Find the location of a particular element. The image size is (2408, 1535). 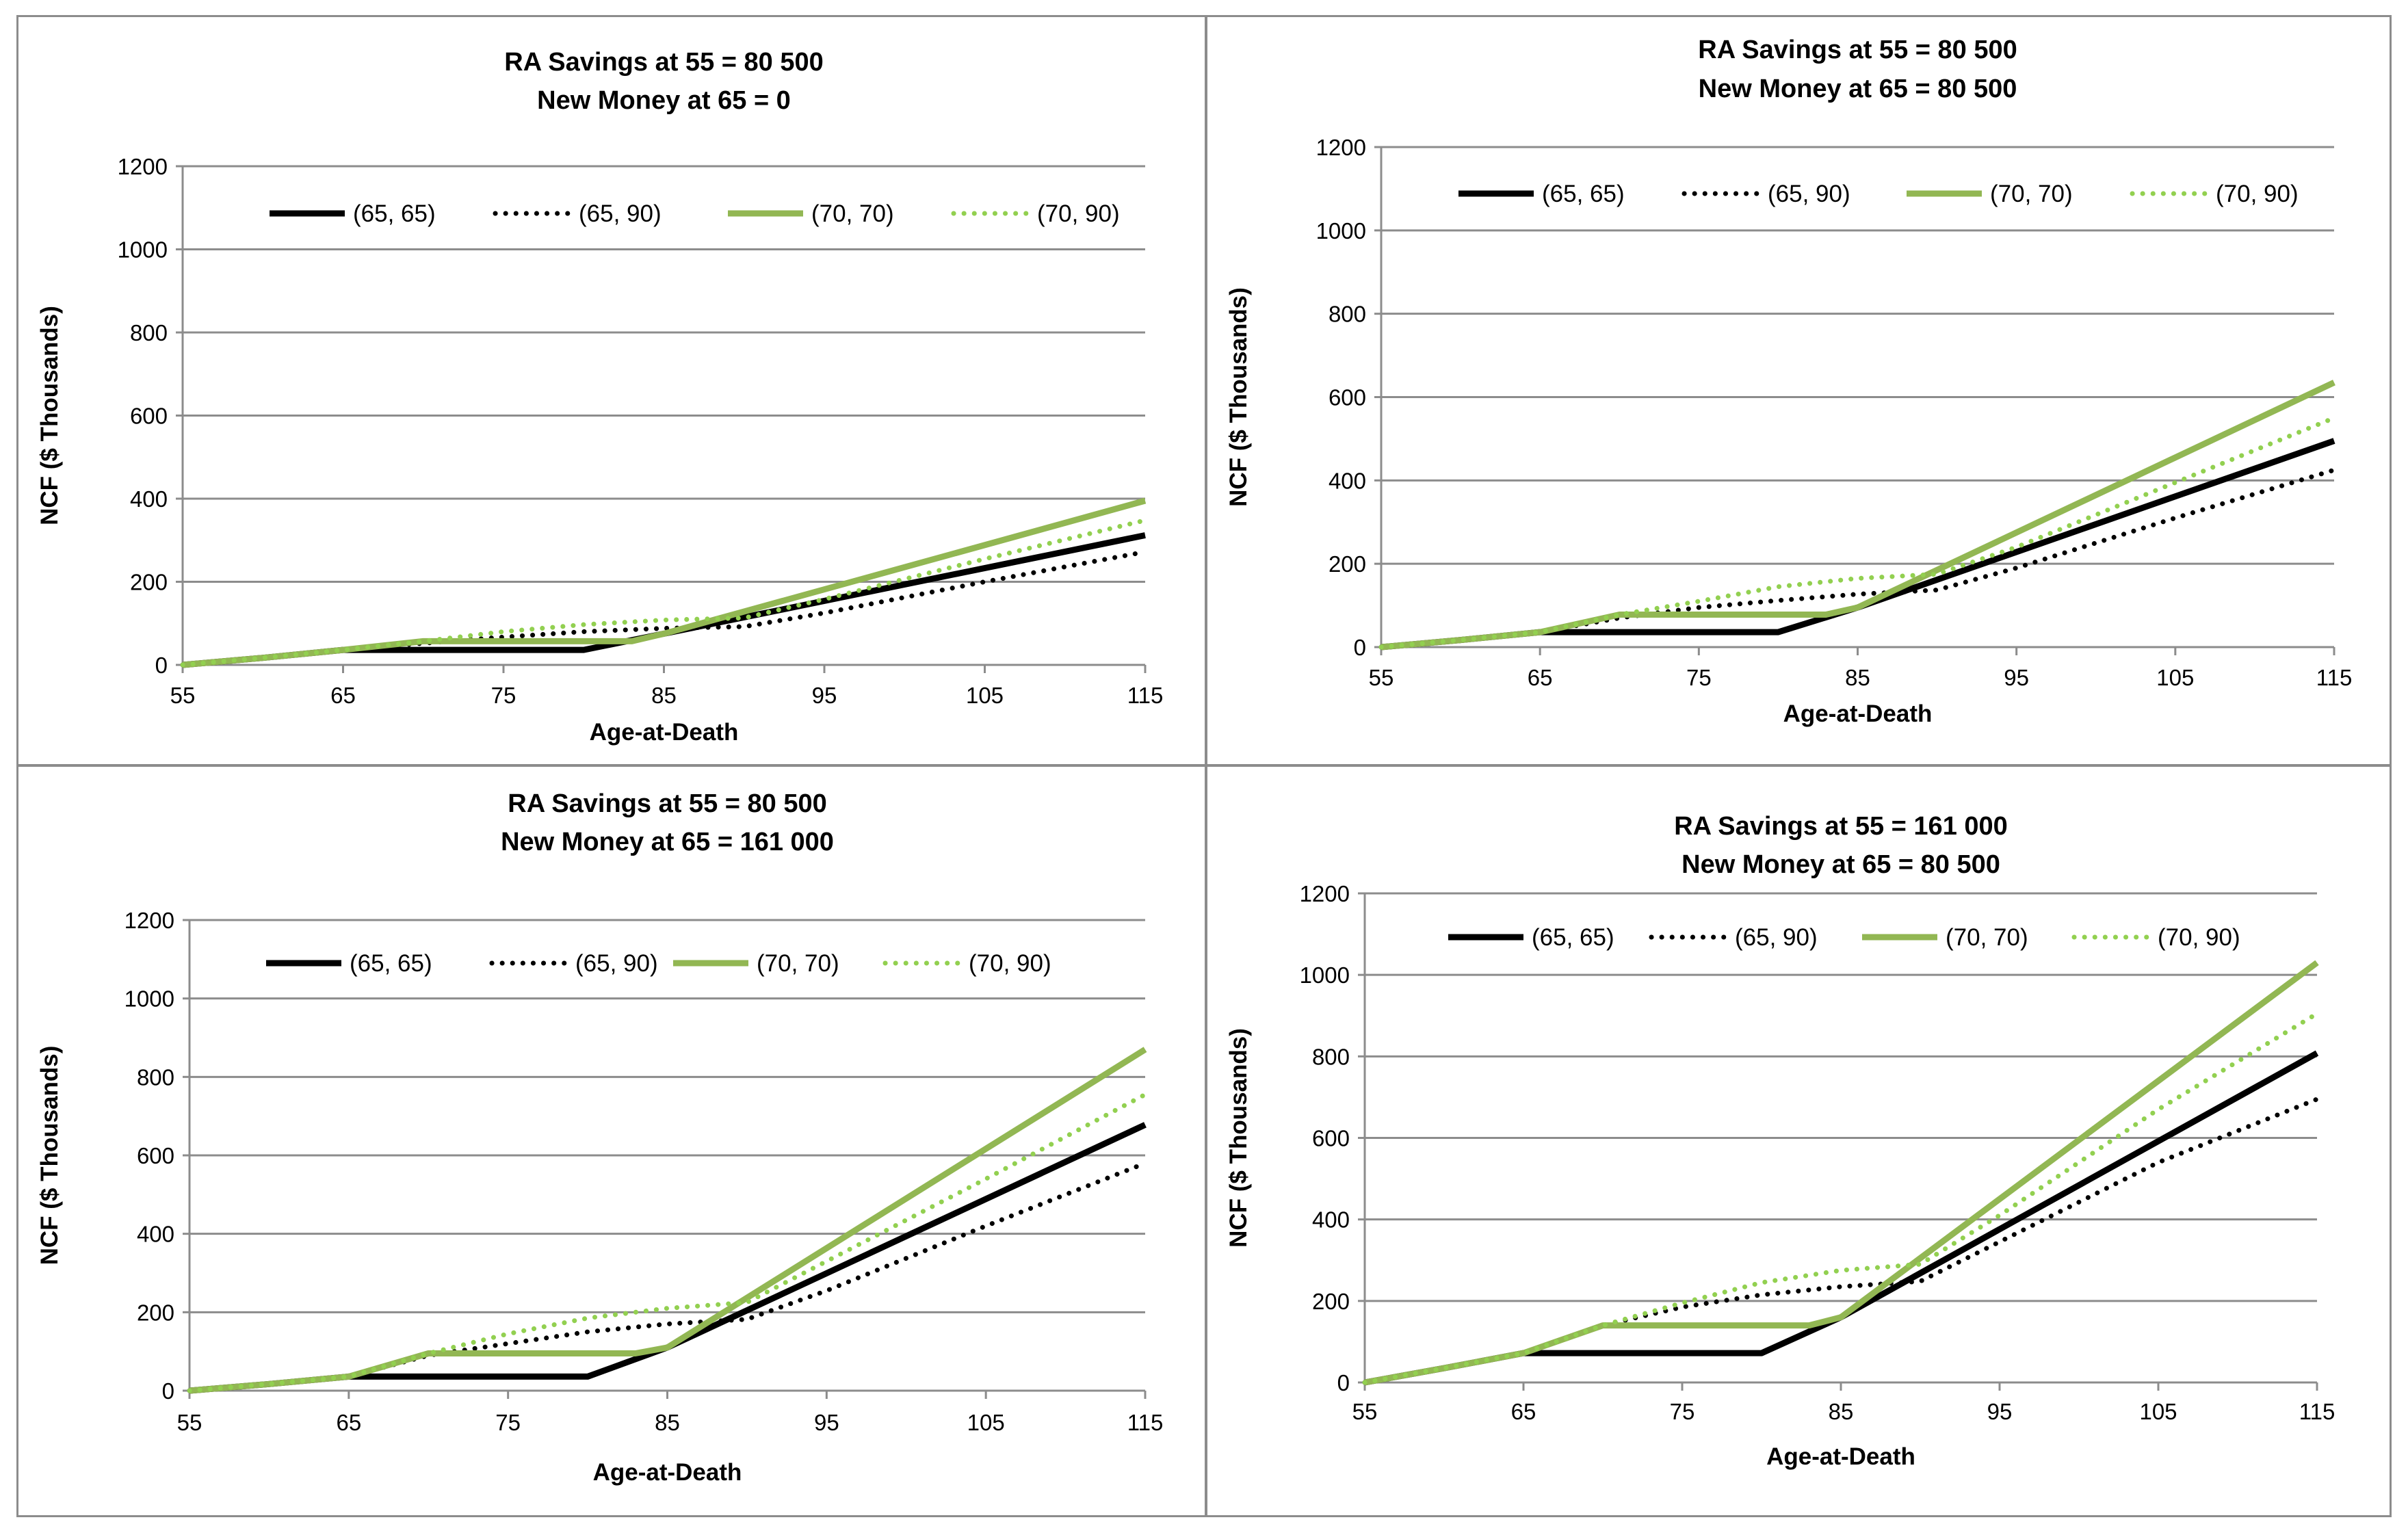

chart-title-line: New Money at 65 = 0 is located at coordinates (664, 100).